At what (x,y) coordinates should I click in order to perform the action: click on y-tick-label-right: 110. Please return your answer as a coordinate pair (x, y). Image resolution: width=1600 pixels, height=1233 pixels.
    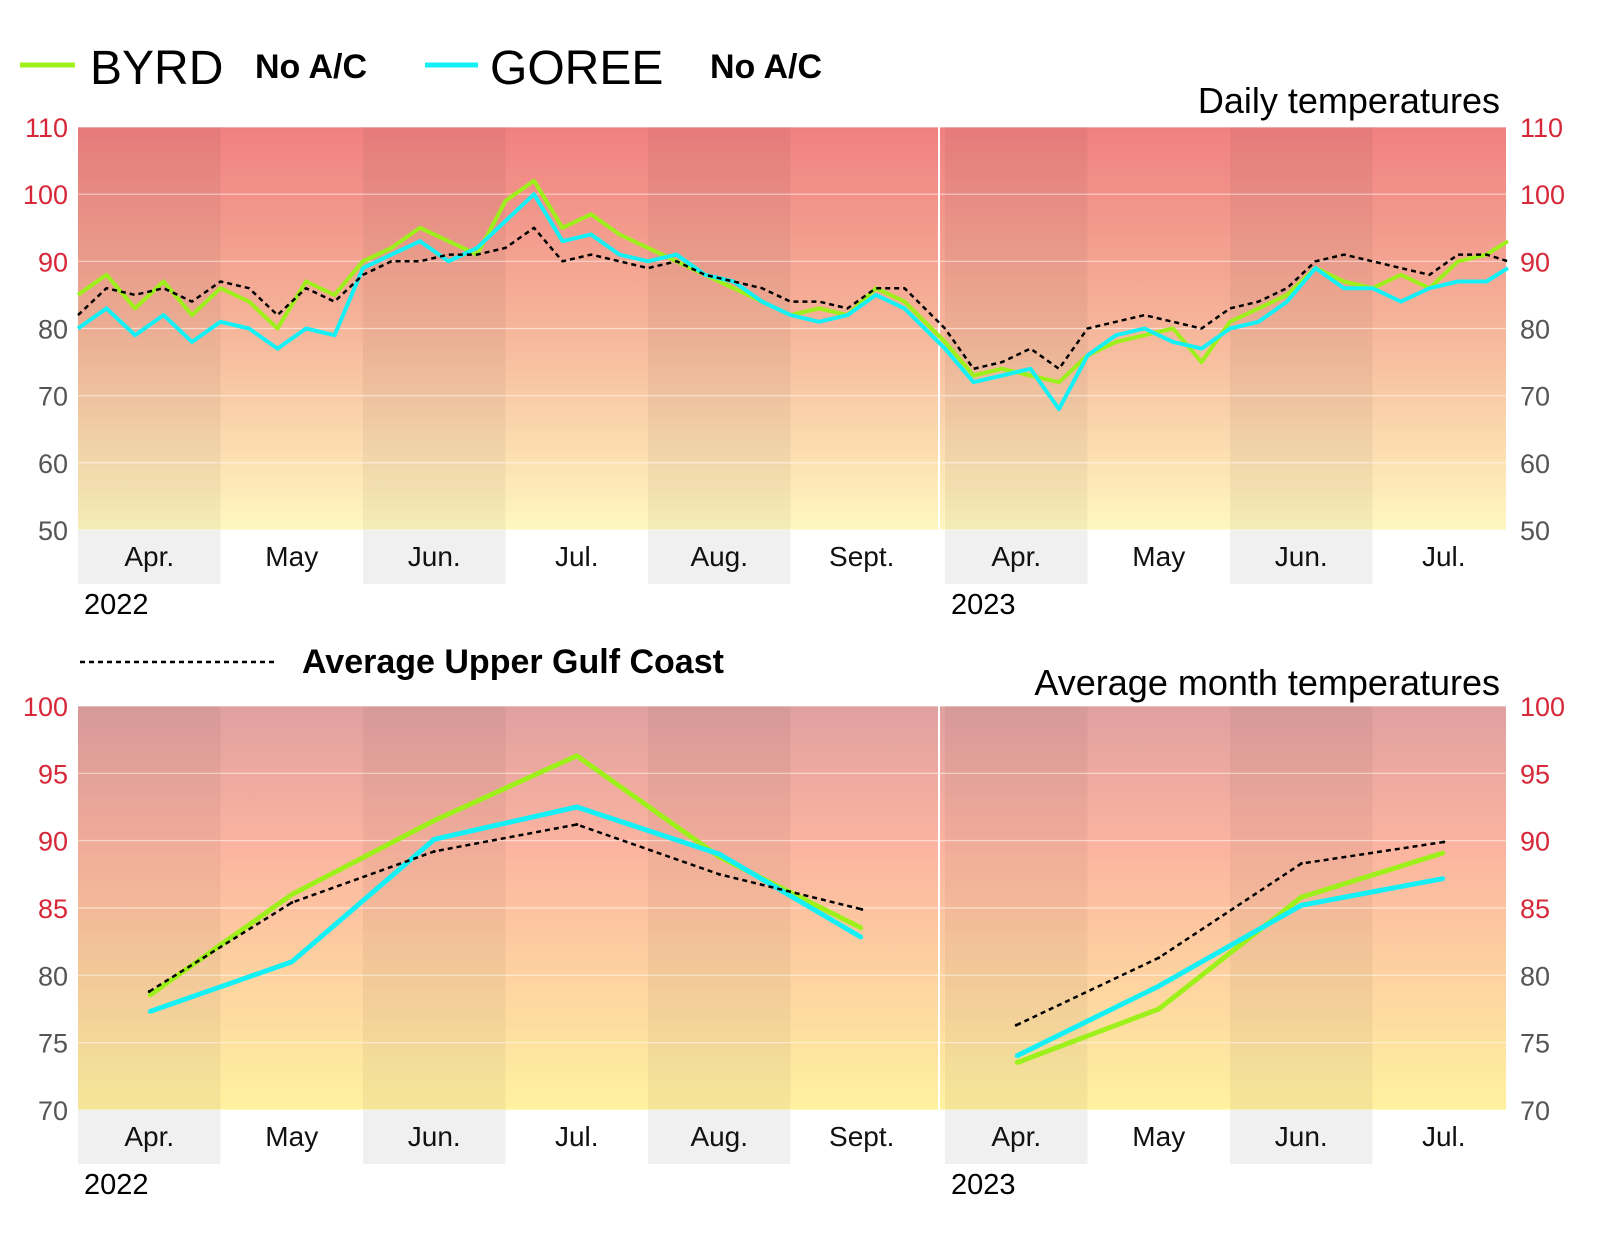
    Looking at the image, I should click on (1541, 128).